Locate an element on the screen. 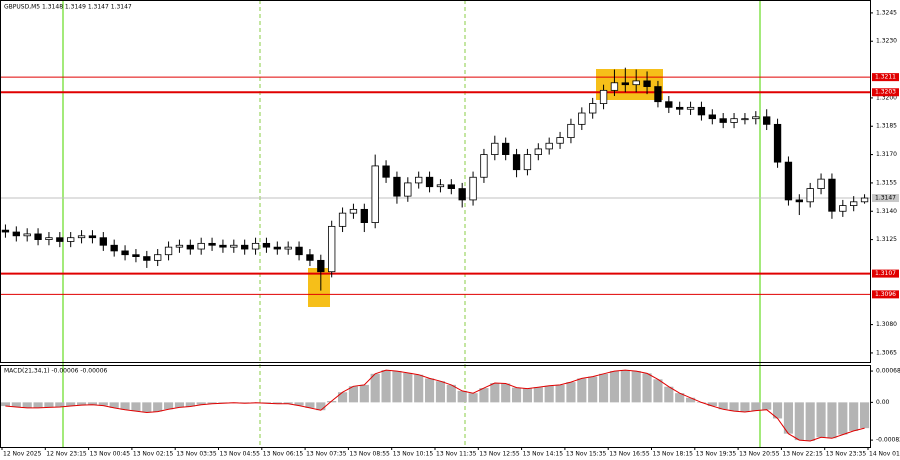 This screenshot has width=900, height=460. x-tick-label: 13 Nov 08:55 is located at coordinates (369, 454).